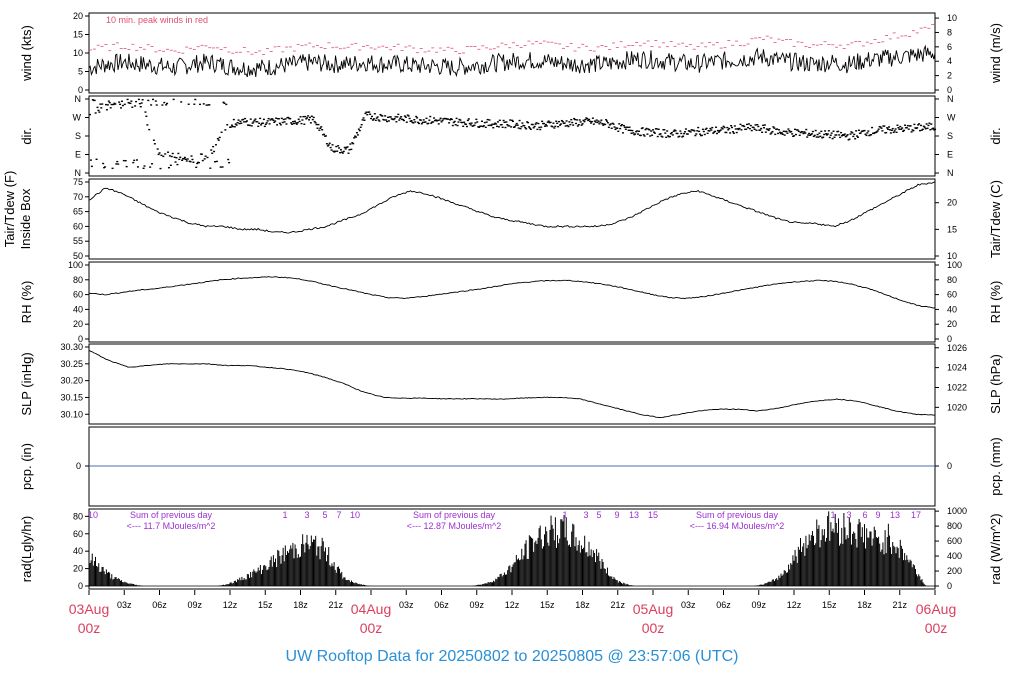 This screenshot has height=700, width=1024. What do you see at coordinates (78, 155) in the screenshot?
I see `dir-ytick-left-label: E` at bounding box center [78, 155].